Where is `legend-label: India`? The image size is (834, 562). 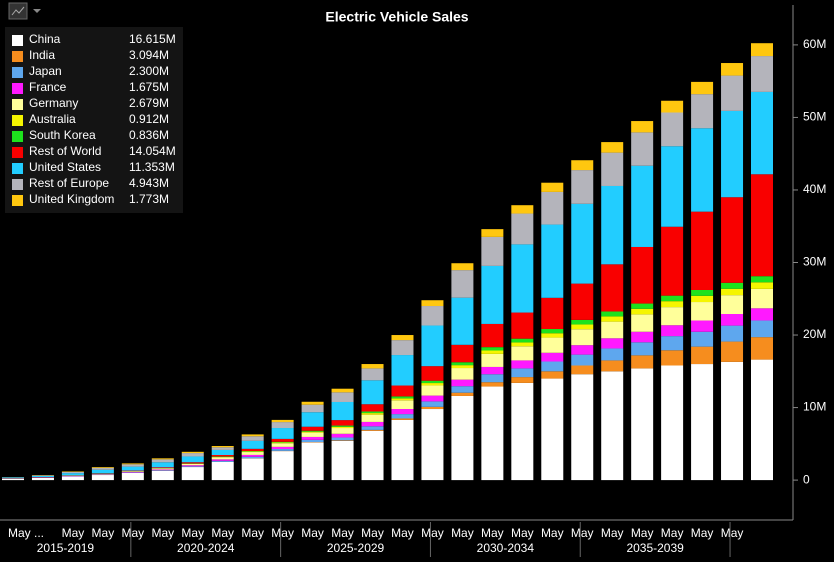
legend-label: India is located at coordinates (42, 55).